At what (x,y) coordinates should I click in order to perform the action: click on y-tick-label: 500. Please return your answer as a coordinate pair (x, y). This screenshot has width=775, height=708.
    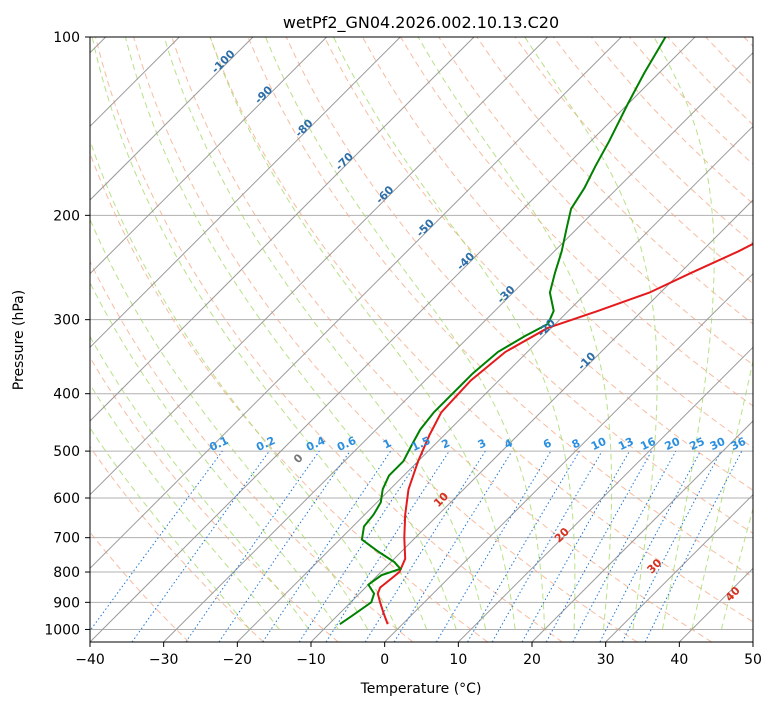
    Looking at the image, I should click on (66, 452).